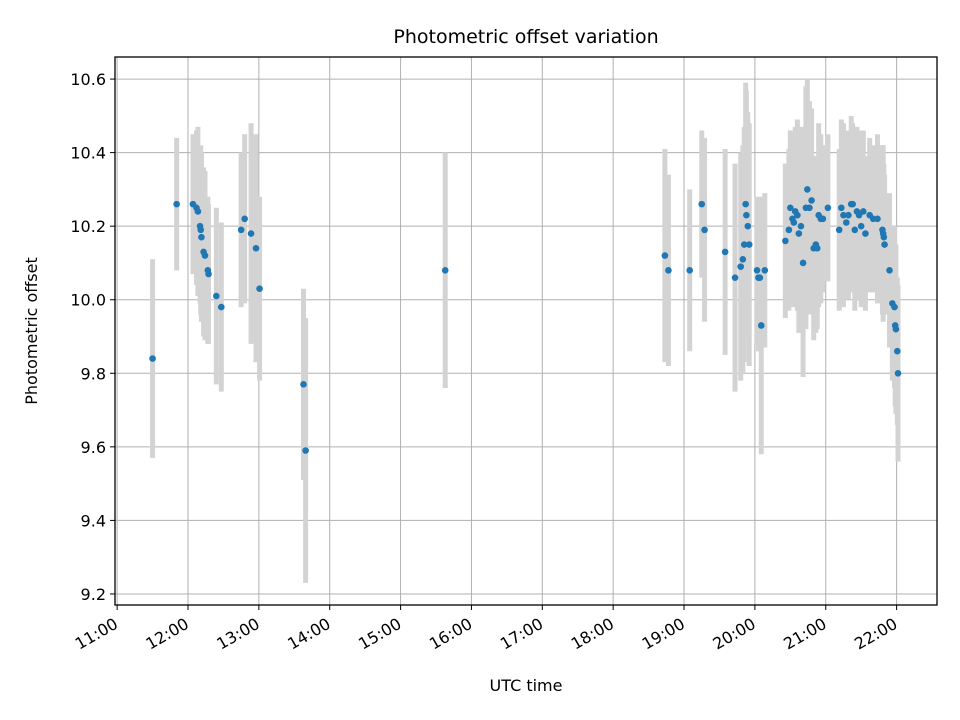 The width and height of the screenshot is (960, 720). Describe the element at coordinates (88, 79) in the screenshot. I see `y-tick-label: 10.6` at that location.